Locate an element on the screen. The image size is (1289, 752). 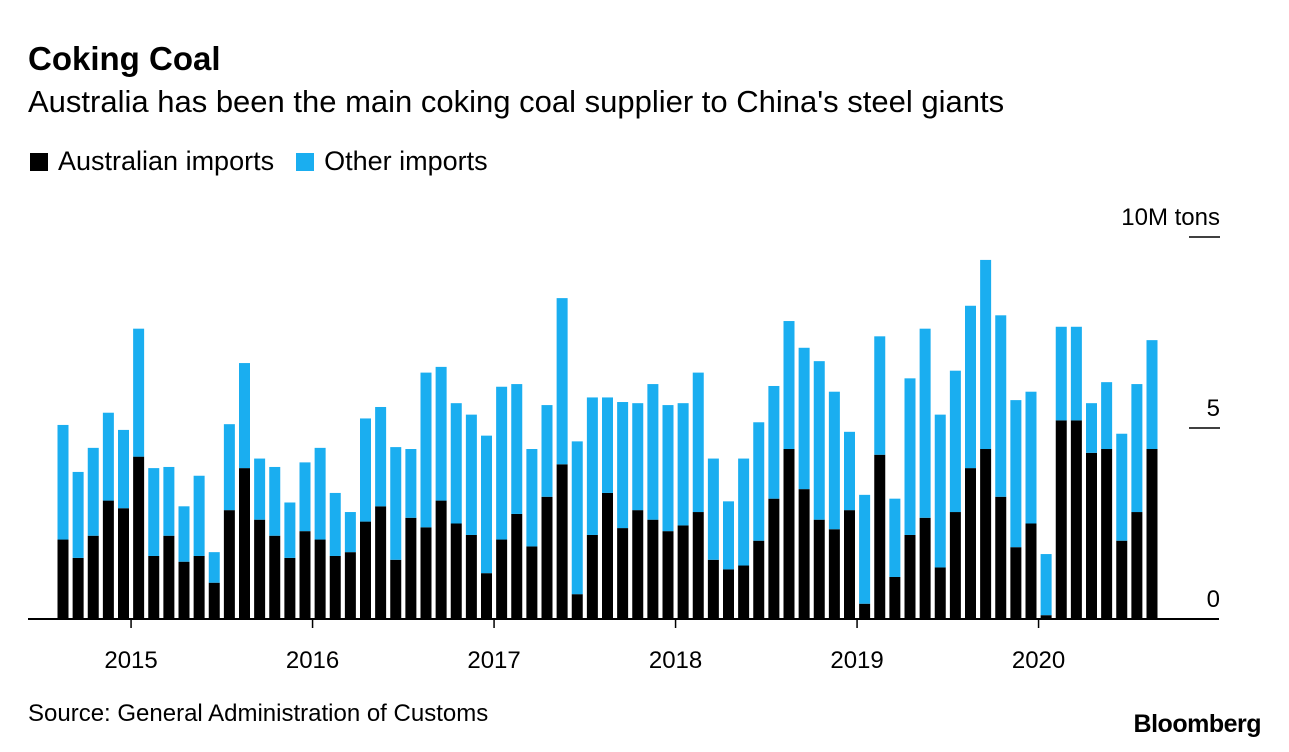
legend-label-other: Other imports is located at coordinates (406, 161).